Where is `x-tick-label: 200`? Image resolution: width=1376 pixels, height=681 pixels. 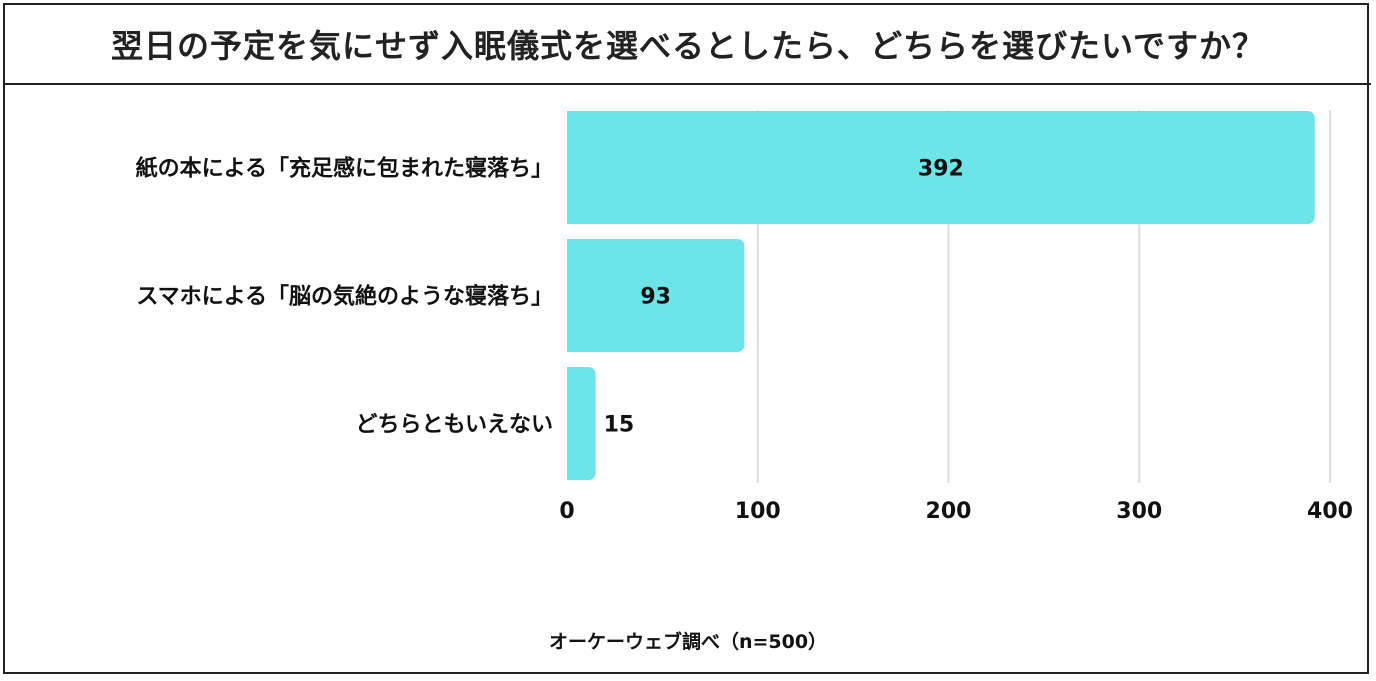
x-tick-label: 200 is located at coordinates (949, 511).